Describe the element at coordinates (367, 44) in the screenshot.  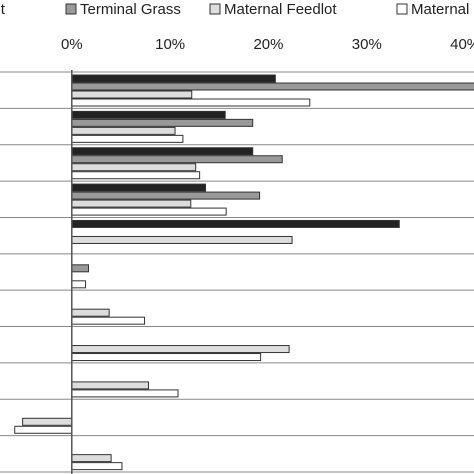
I see `x-tick-label: 30%` at that location.